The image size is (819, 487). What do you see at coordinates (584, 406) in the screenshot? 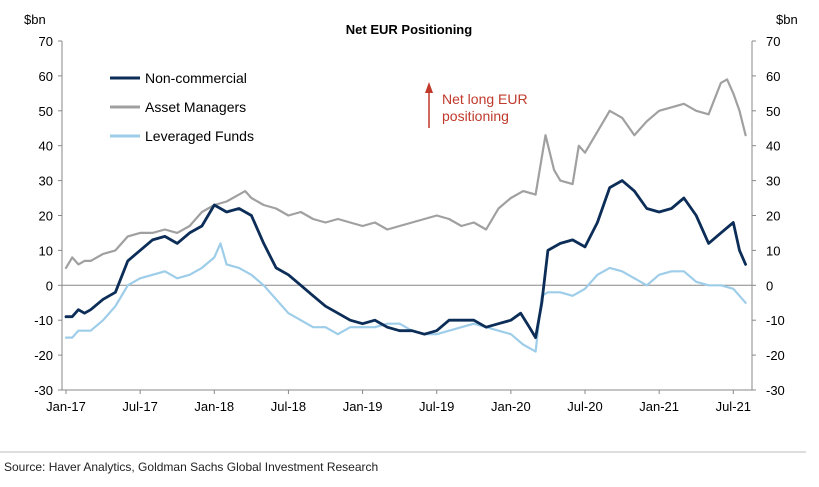
I see `x-tick-label: Jul-20` at bounding box center [584, 406].